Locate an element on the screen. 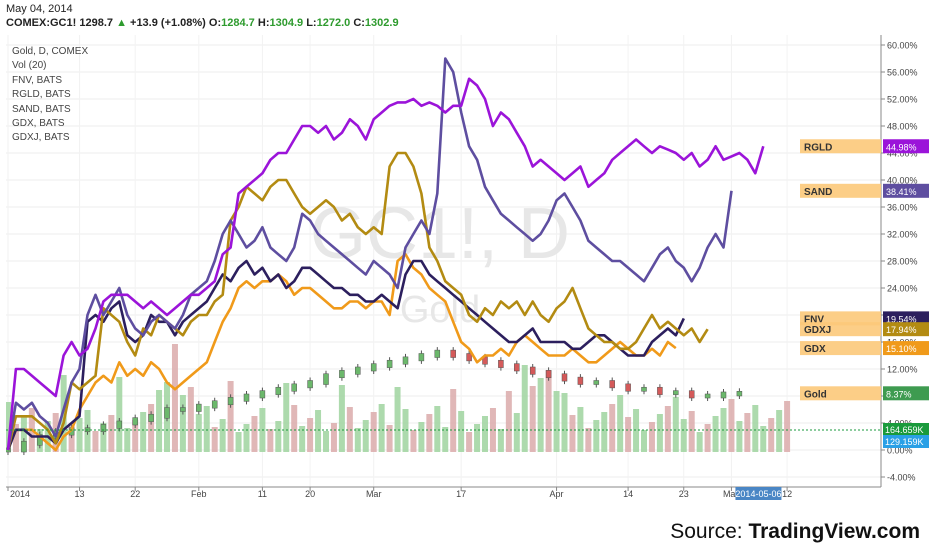  y-tick-label: 0.00% is located at coordinates (900, 451).